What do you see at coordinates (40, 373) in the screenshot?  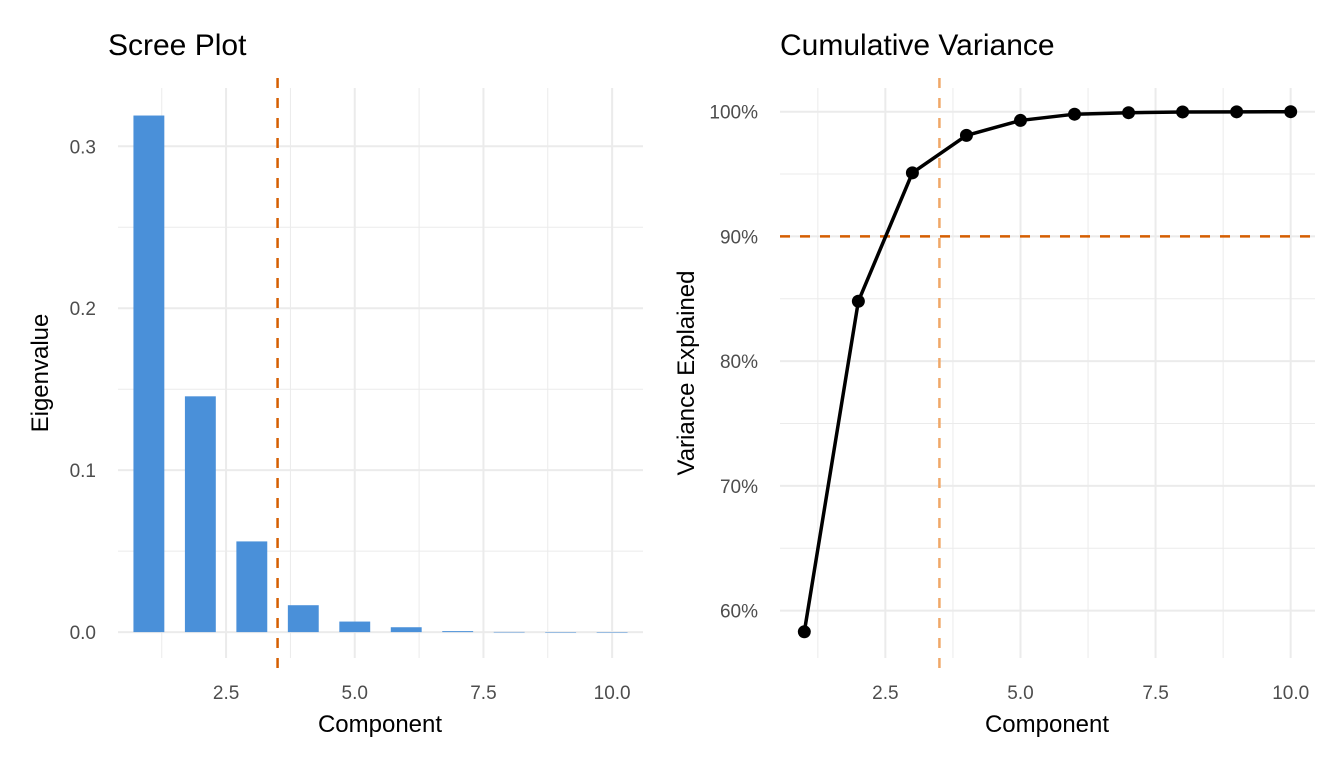 I see `y-axis-label: Eigenvalue` at bounding box center [40, 373].